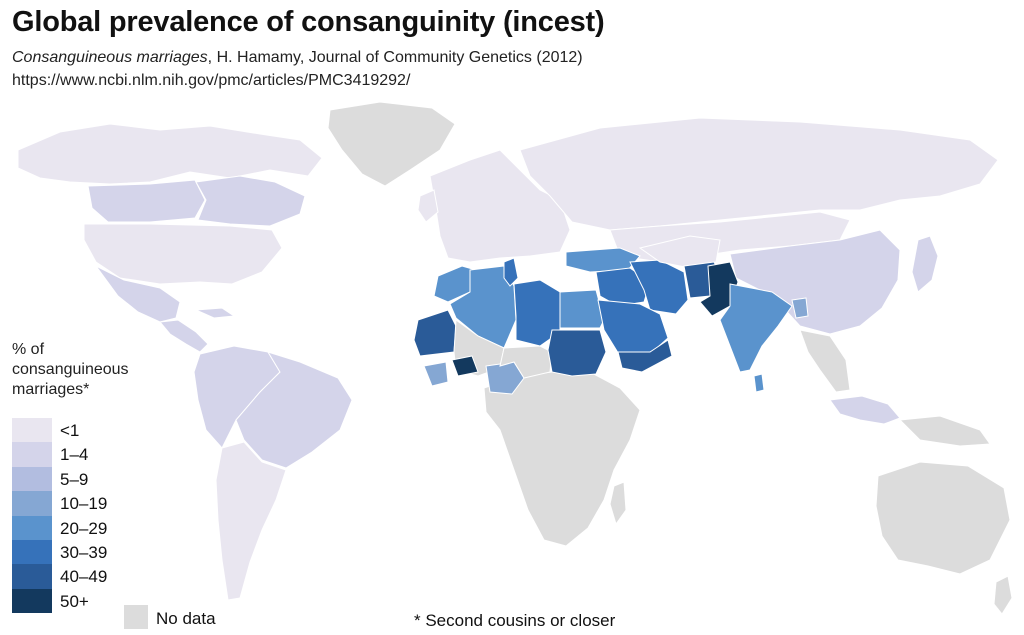 Image resolution: width=1024 pixels, height=635 pixels. I want to click on region-egypt, so click(582, 309).